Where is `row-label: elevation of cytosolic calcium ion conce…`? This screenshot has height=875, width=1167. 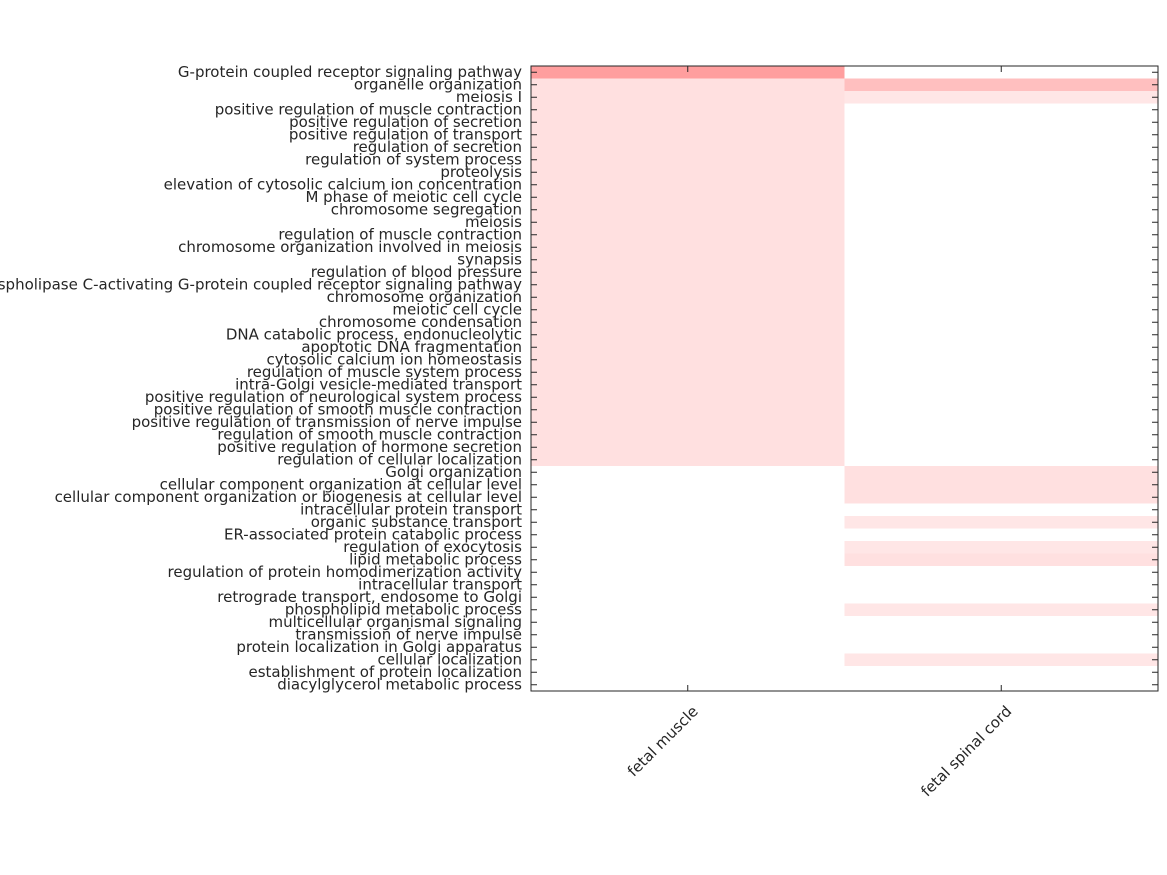
row-label: elevation of cytosolic calcium ion conce… is located at coordinates (343, 184).